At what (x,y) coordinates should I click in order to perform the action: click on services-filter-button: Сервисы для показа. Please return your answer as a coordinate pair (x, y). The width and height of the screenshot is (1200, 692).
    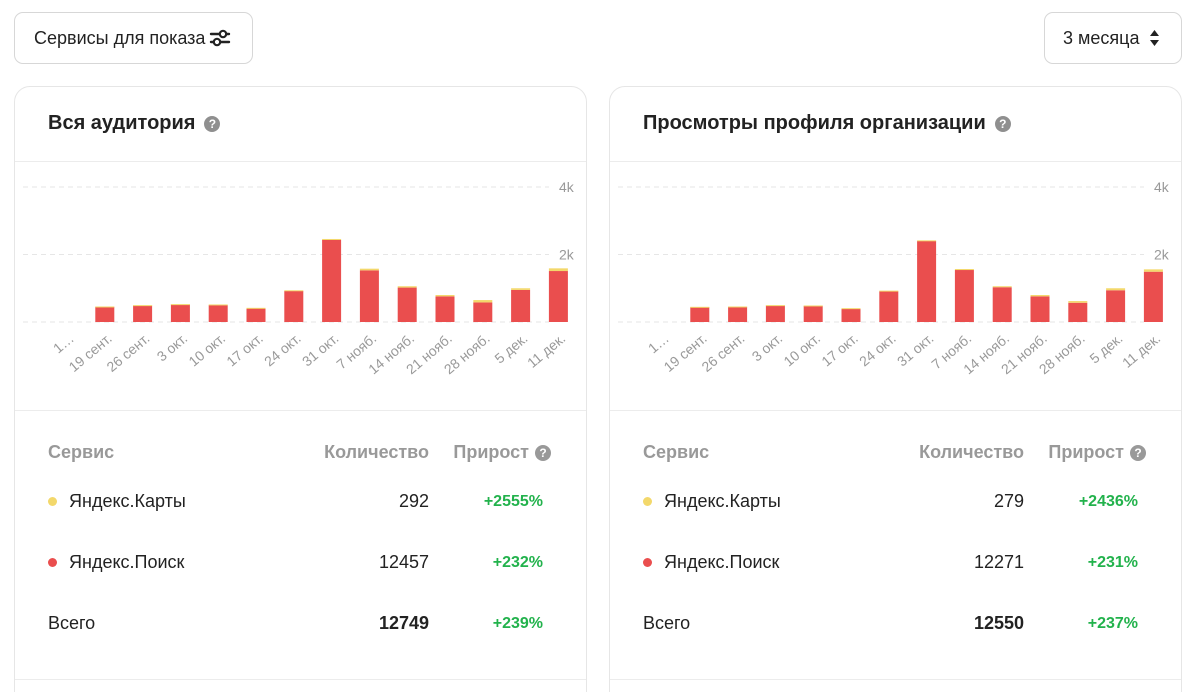
    Looking at the image, I should click on (133, 38).